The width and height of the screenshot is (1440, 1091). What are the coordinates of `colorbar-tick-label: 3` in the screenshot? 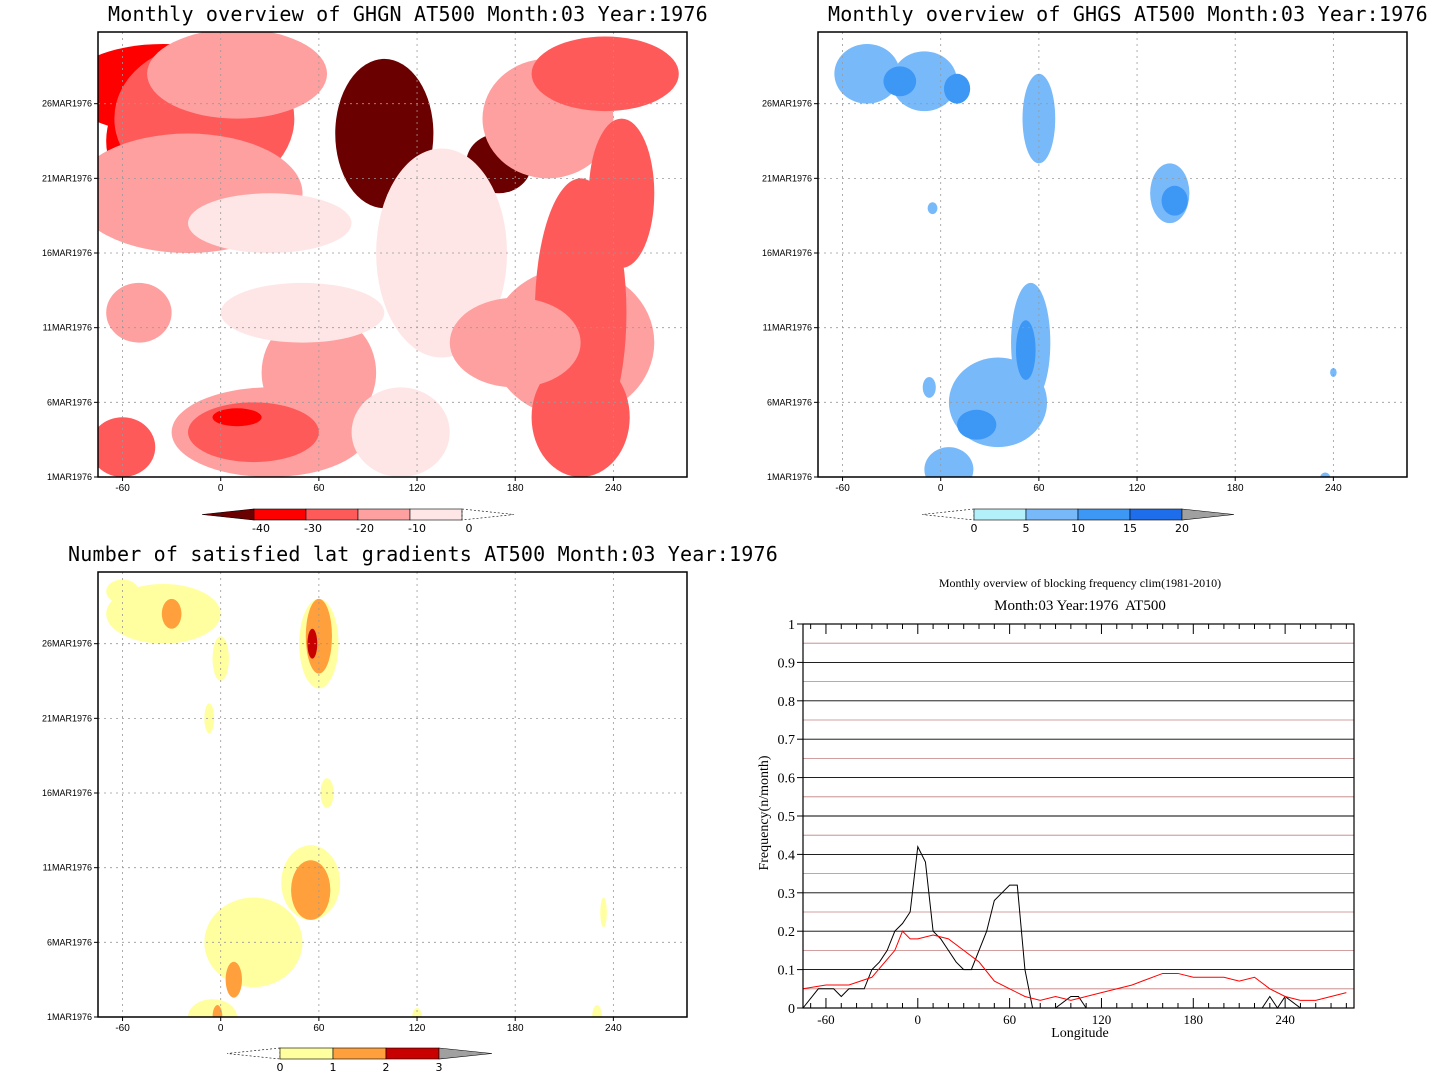 It's located at (439, 1067).